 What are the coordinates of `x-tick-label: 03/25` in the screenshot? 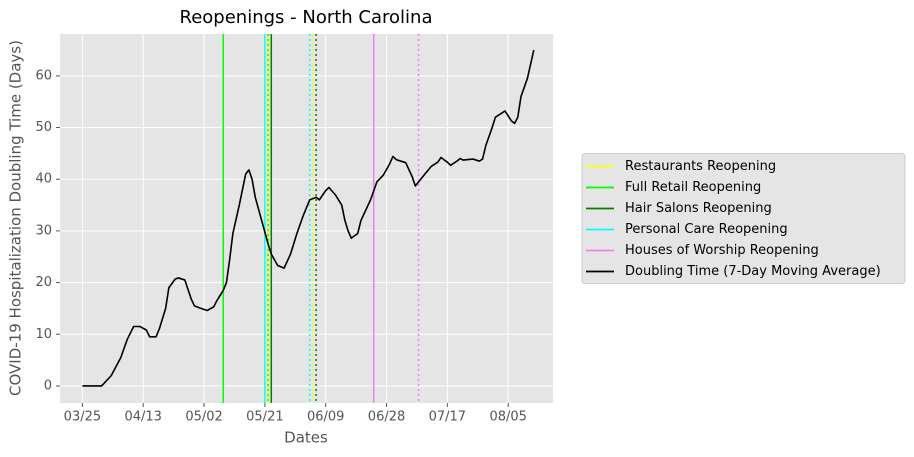 It's located at (82, 417).